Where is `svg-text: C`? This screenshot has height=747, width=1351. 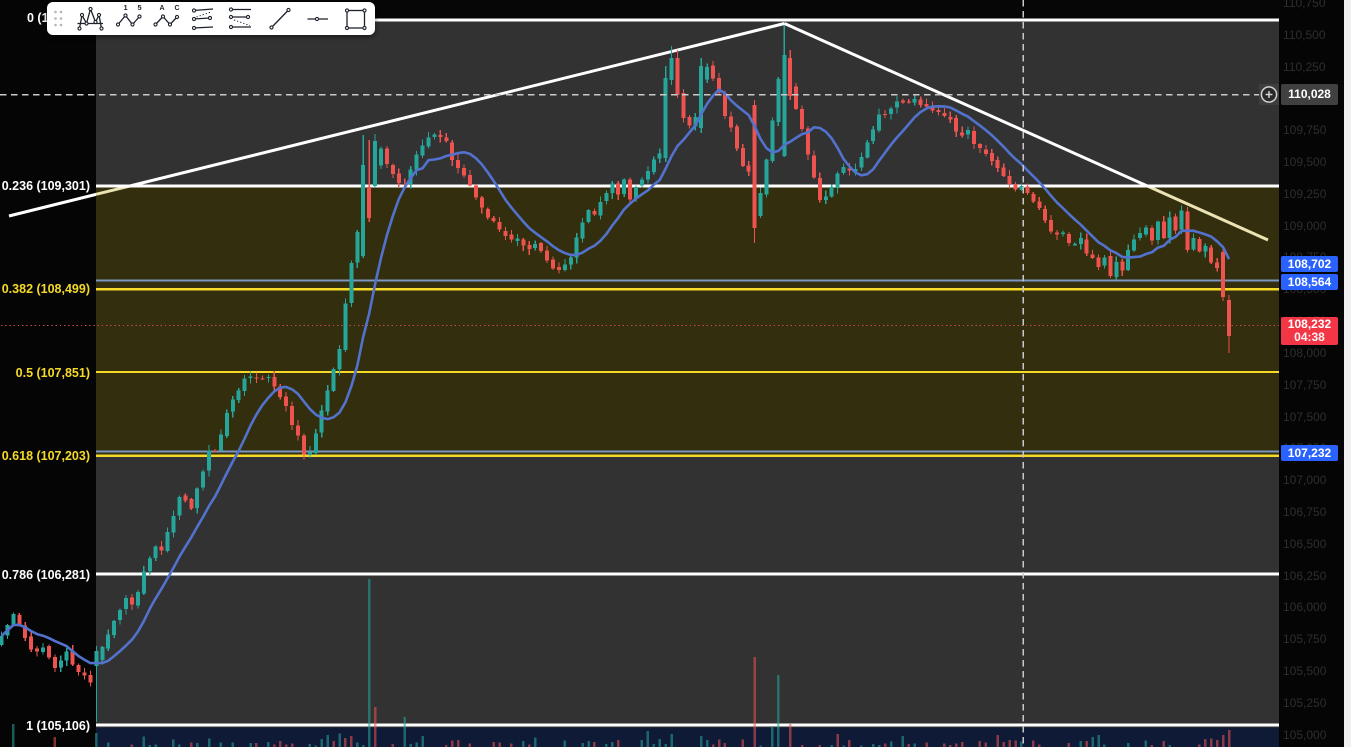
svg-text: C is located at coordinates (177, 8).